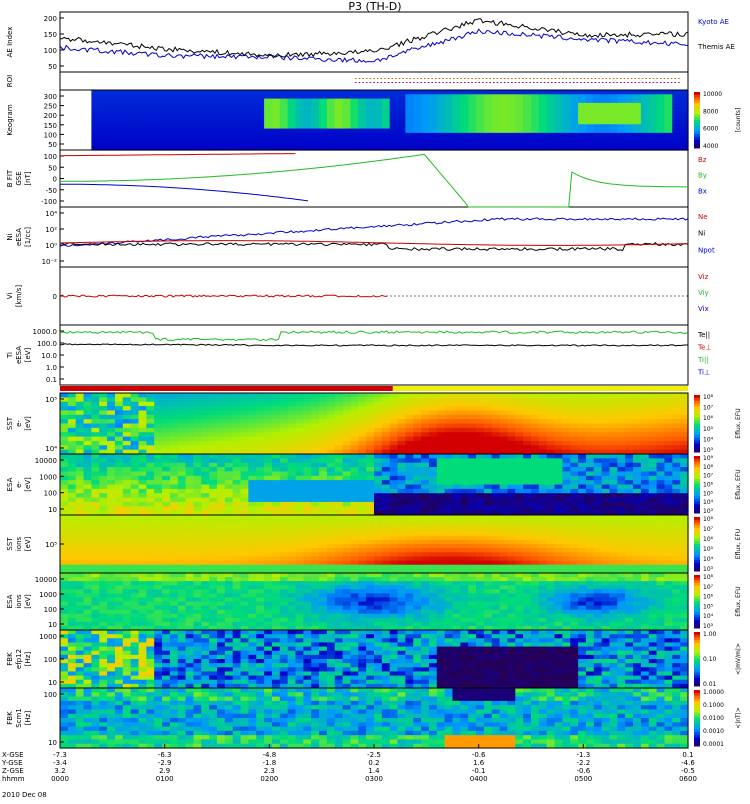 This screenshot has width=750, height=804. Describe the element at coordinates (52, 510) in the screenshot. I see `ytick-label: 10` at that location.